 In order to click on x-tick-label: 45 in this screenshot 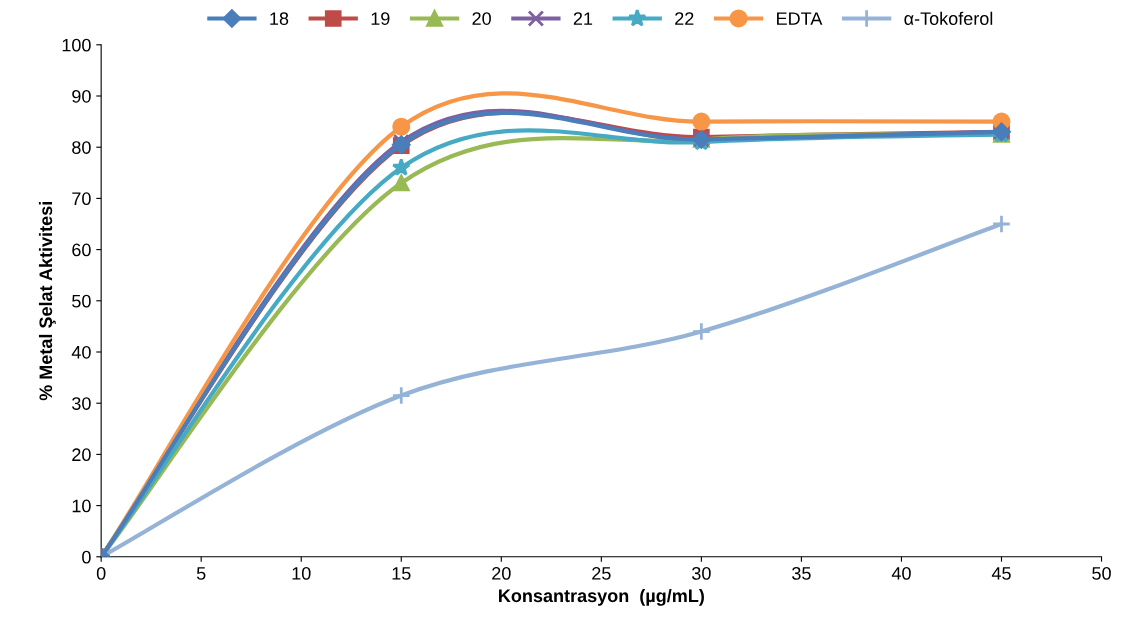, I will do `click(1001, 573)`.